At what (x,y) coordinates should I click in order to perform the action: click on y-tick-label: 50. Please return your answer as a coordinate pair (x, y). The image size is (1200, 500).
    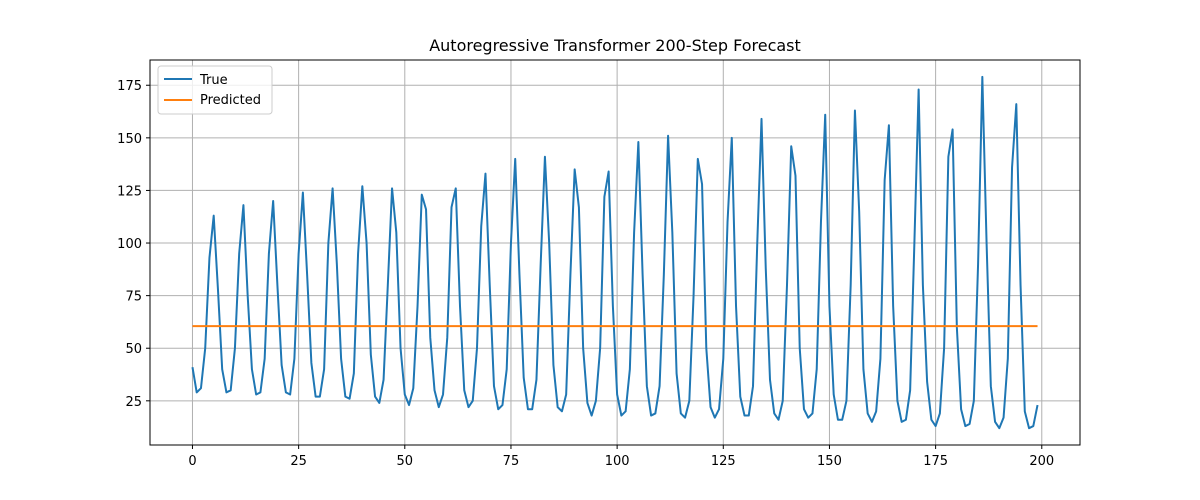
    Looking at the image, I should click on (133, 349).